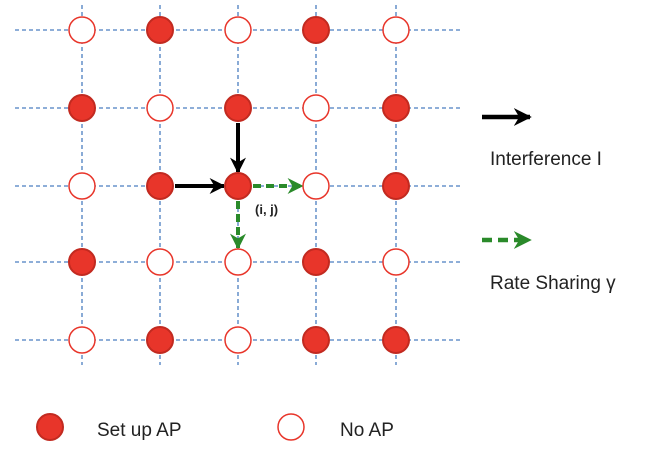  I want to click on rate-sharing-legend-label: Rate Sharing γ, so click(553, 283).